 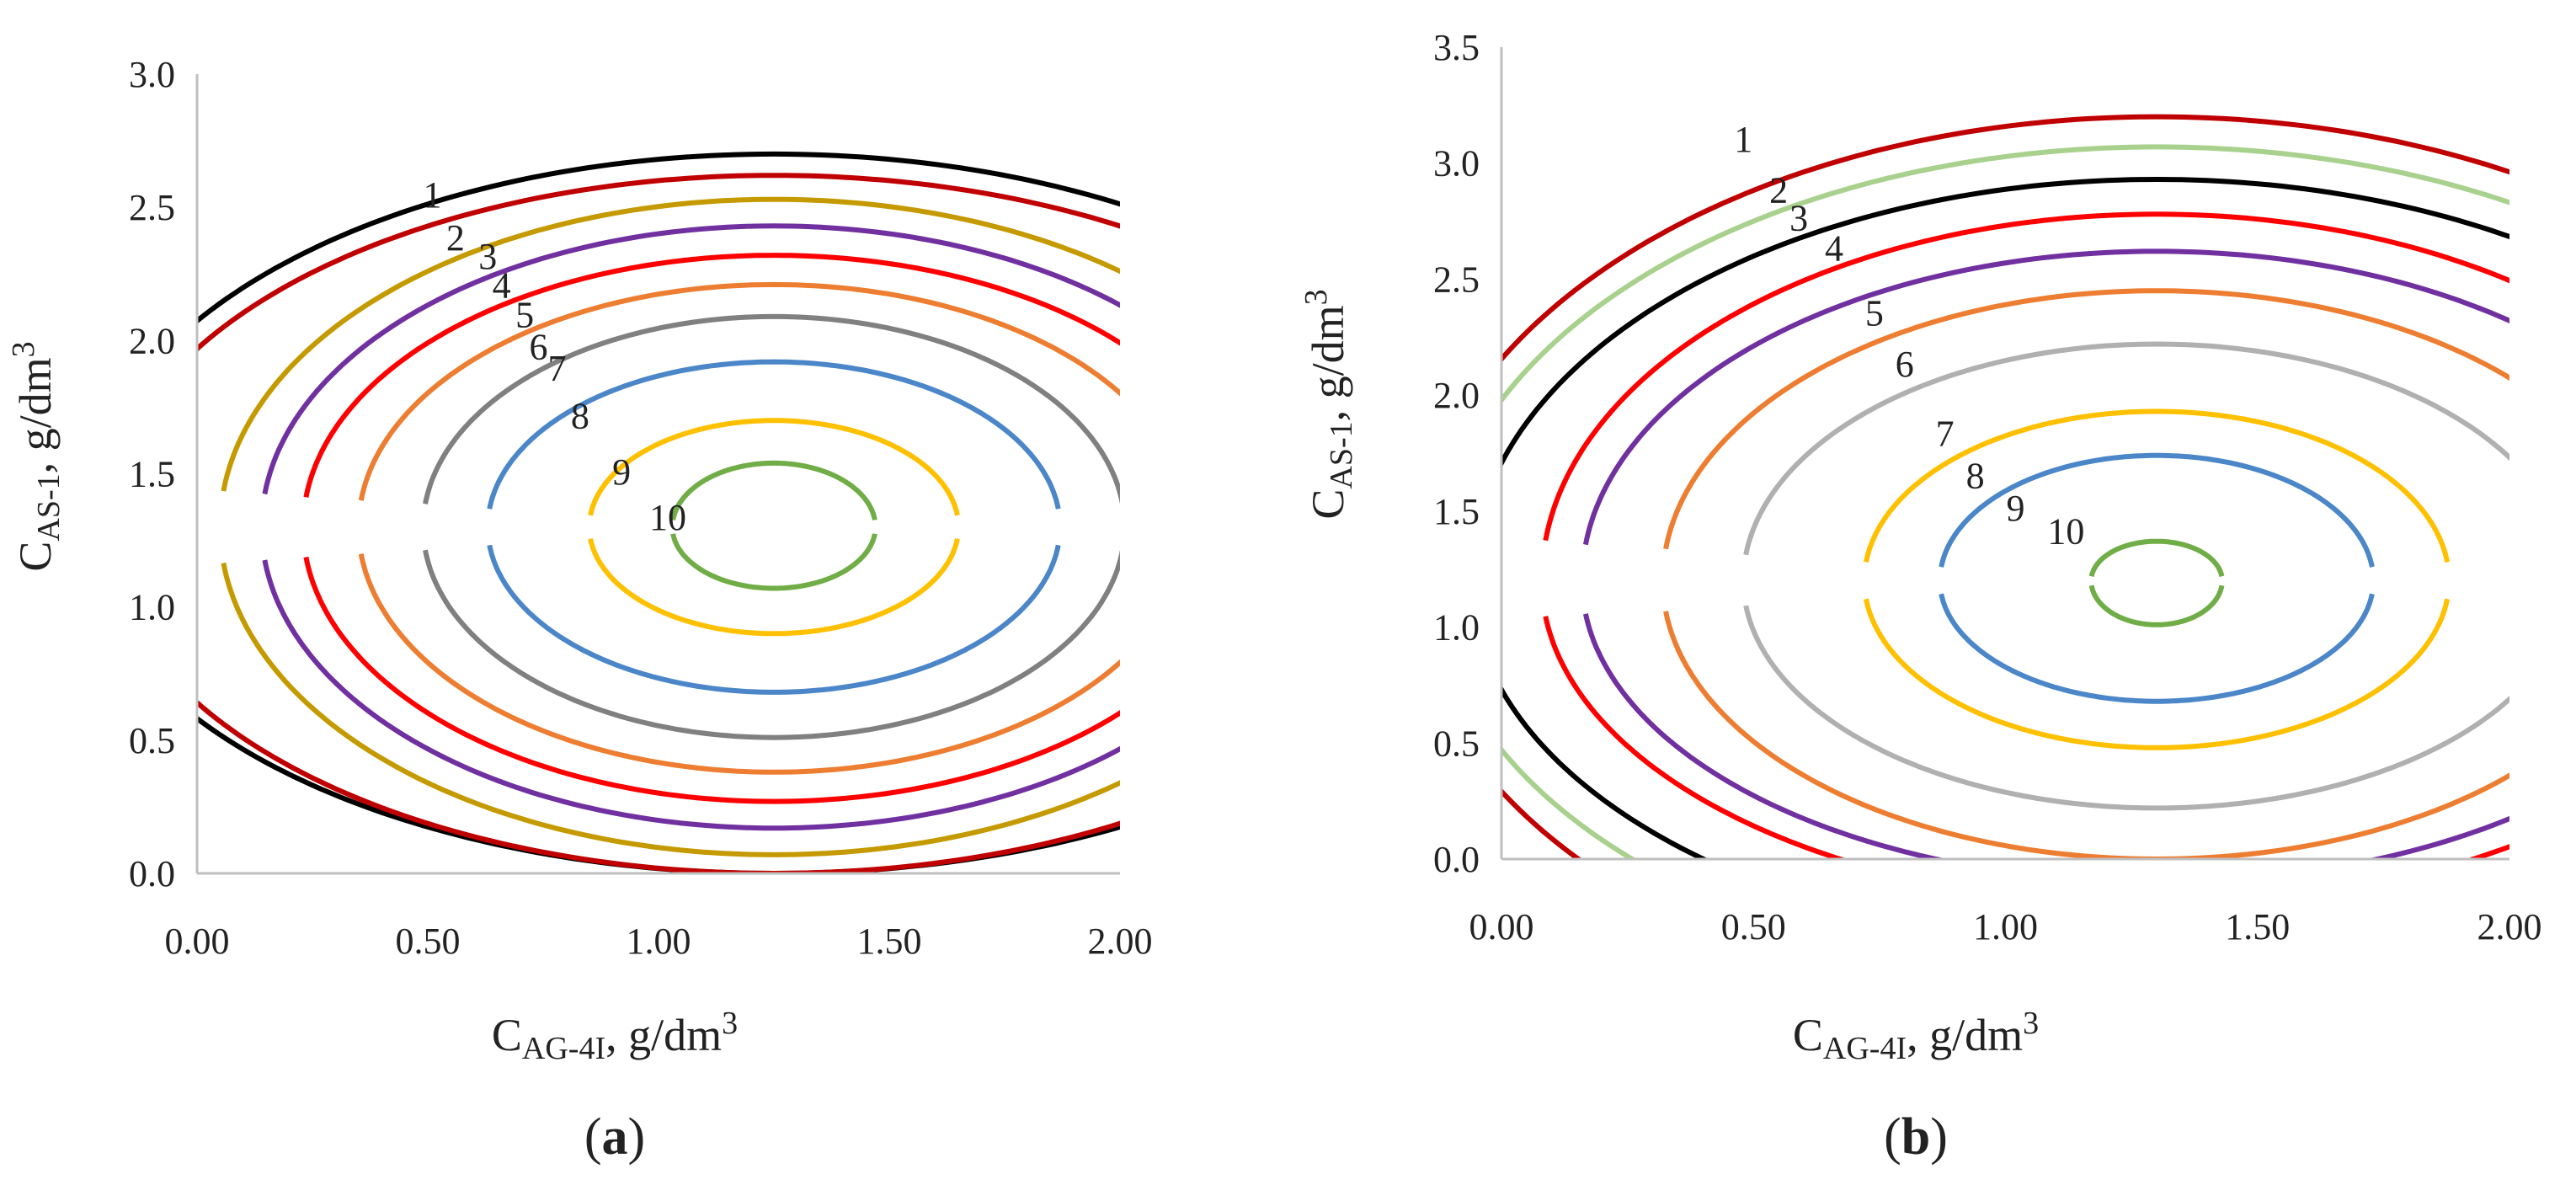 What do you see at coordinates (1456, 48) in the screenshot?
I see `y-tick-label: 3.5` at bounding box center [1456, 48].